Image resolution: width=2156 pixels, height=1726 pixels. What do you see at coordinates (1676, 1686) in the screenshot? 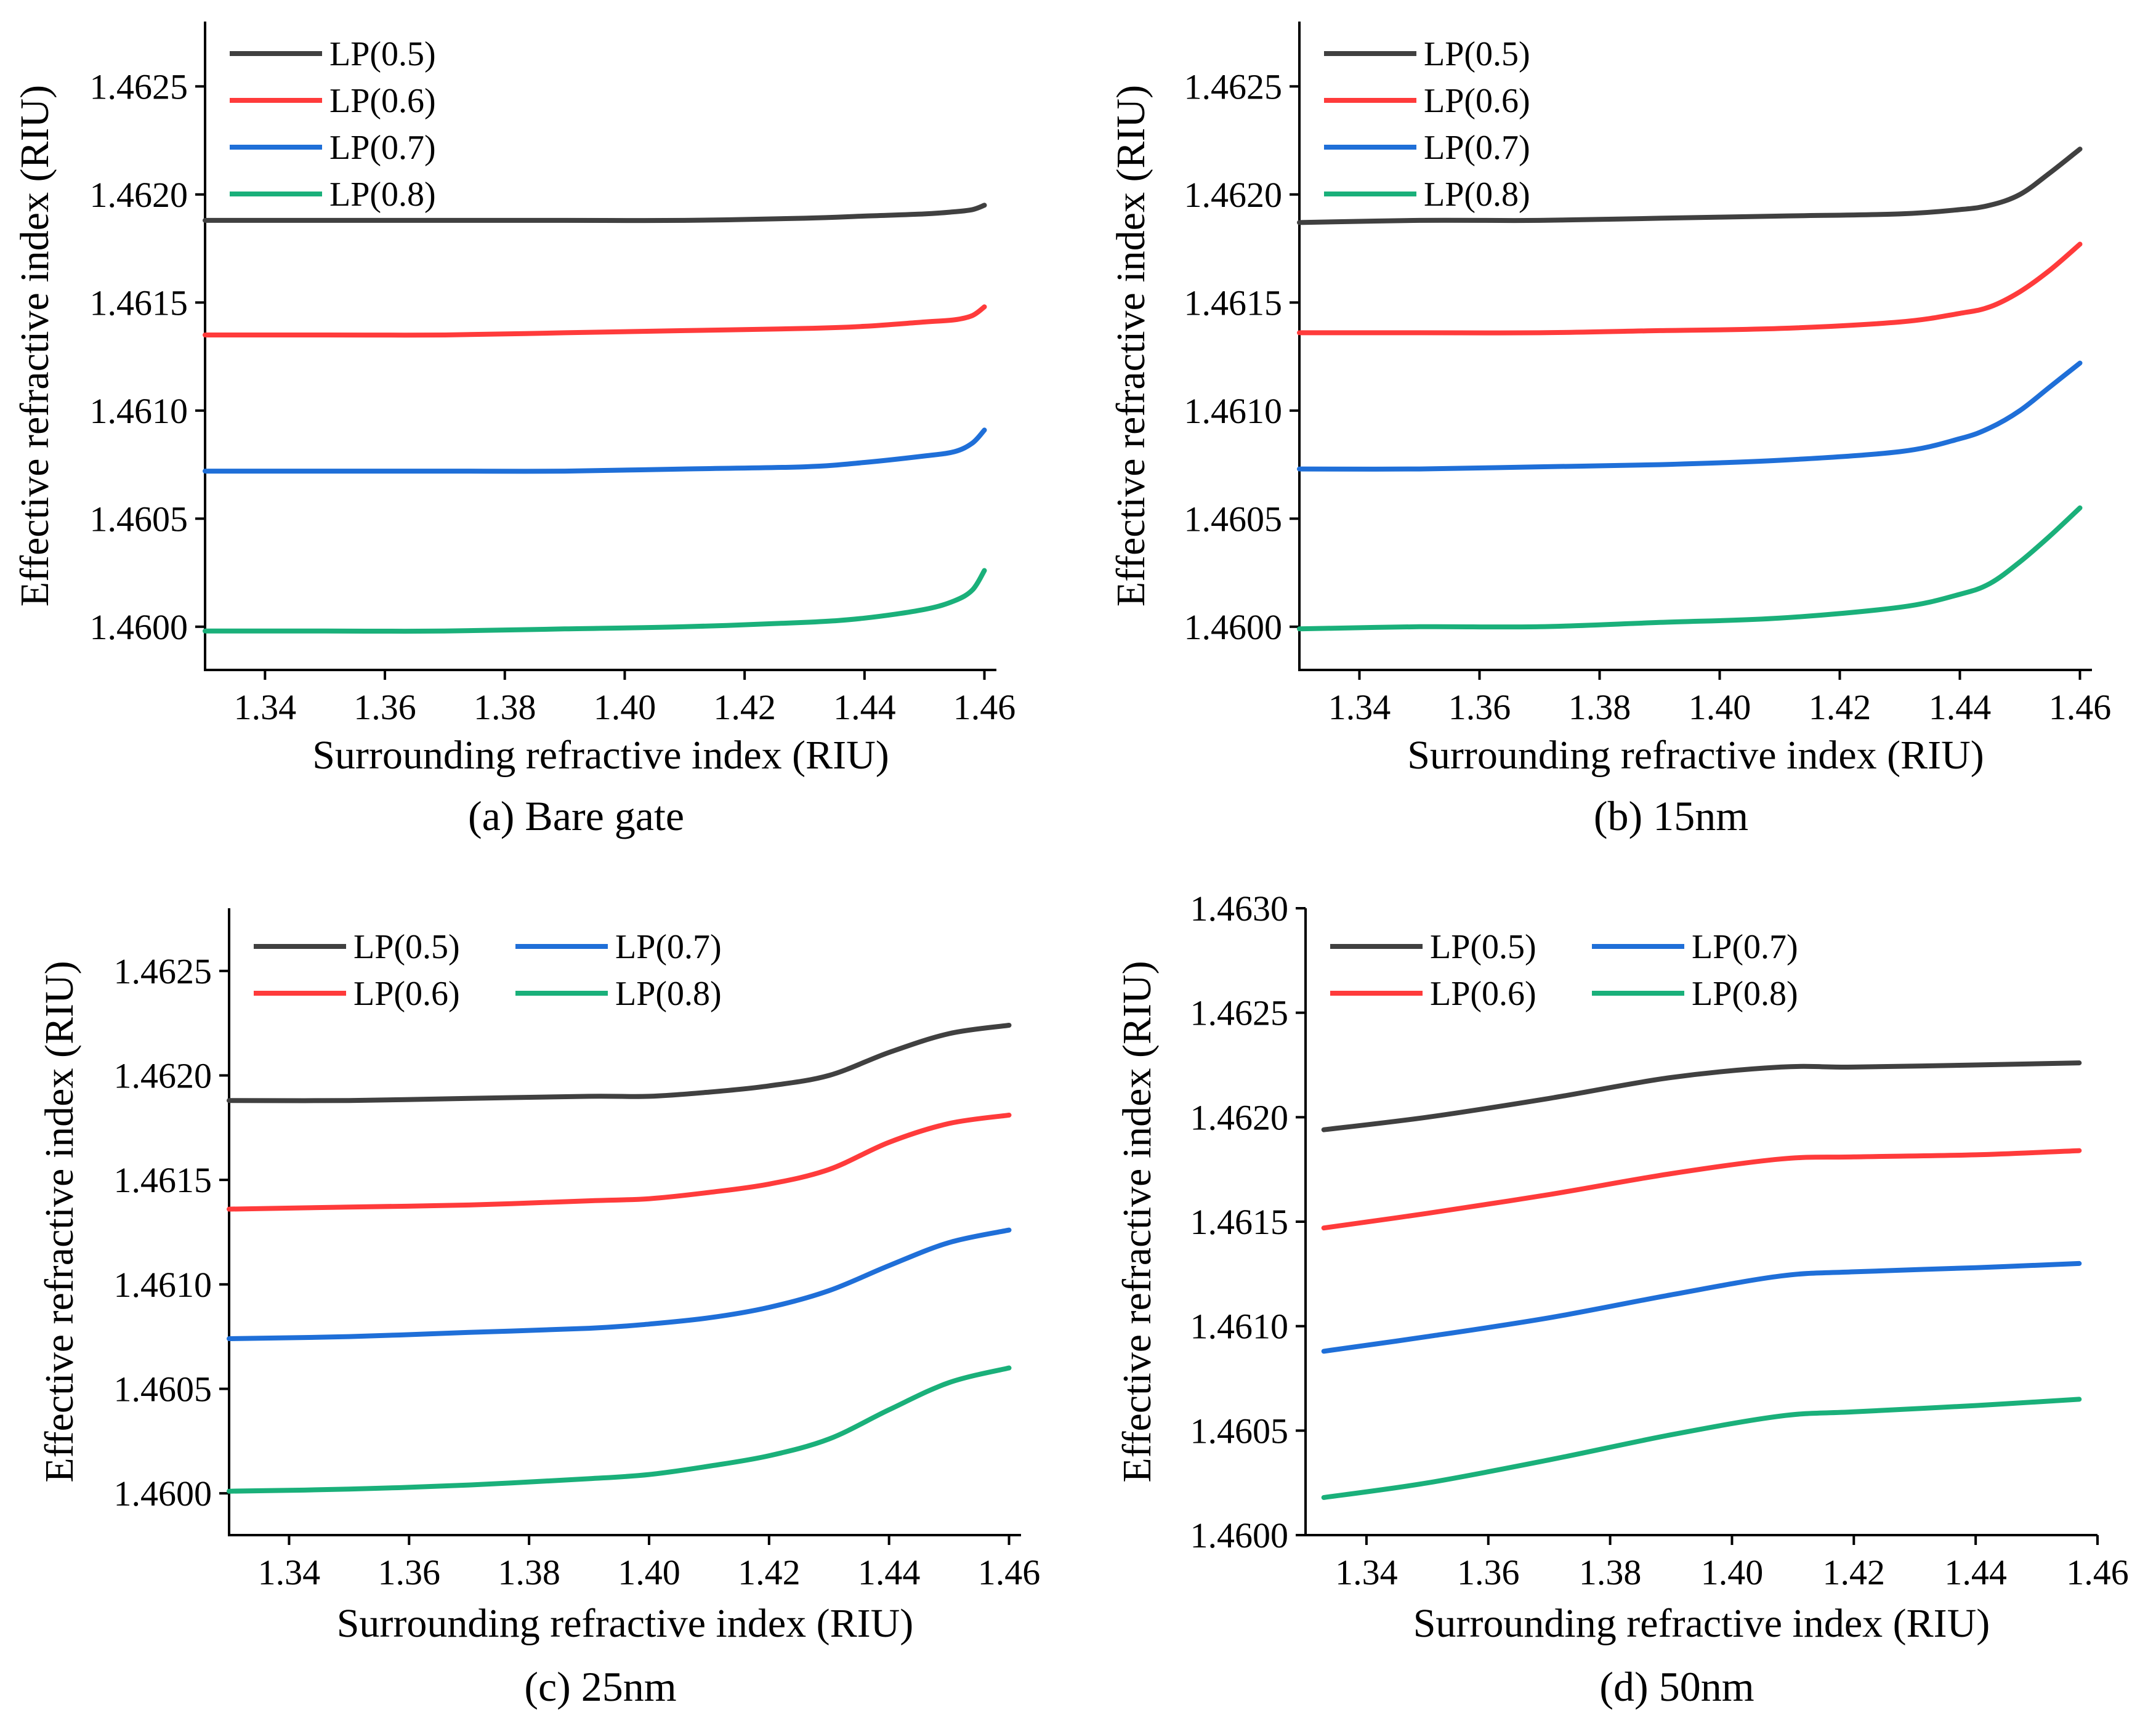
I see `panel-caption: (d) 50nm` at bounding box center [1676, 1686].